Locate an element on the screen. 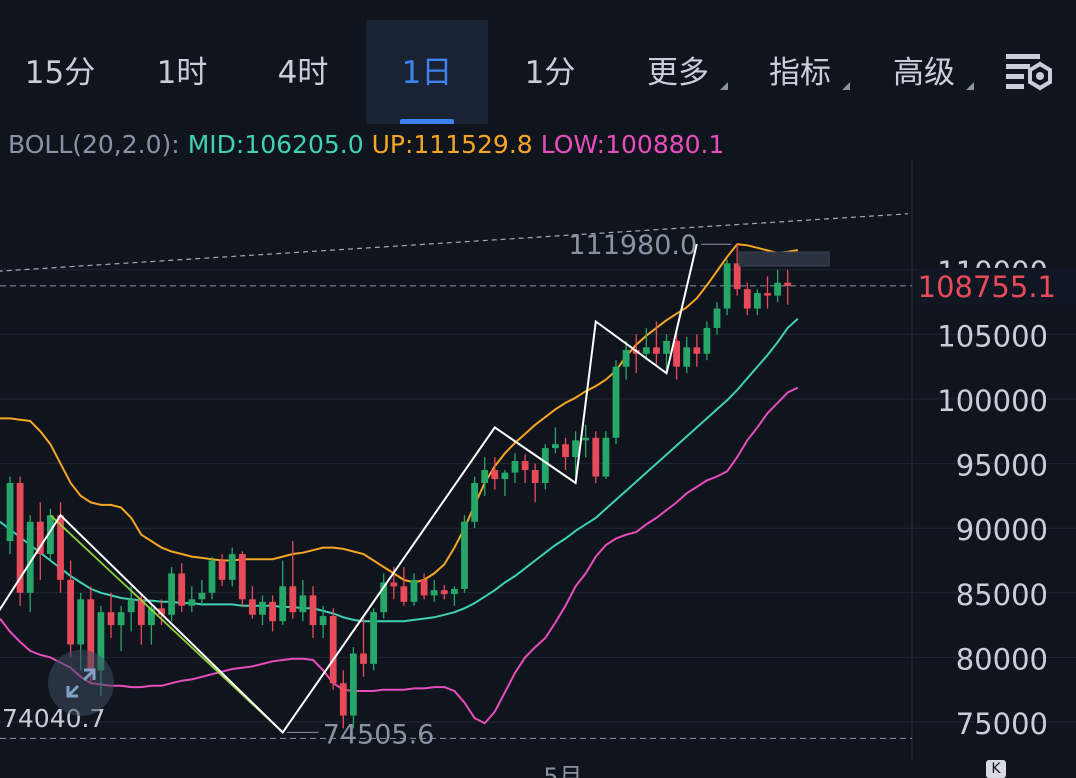 The width and height of the screenshot is (1076, 778). tab-more: 更多 is located at coordinates (679, 72).